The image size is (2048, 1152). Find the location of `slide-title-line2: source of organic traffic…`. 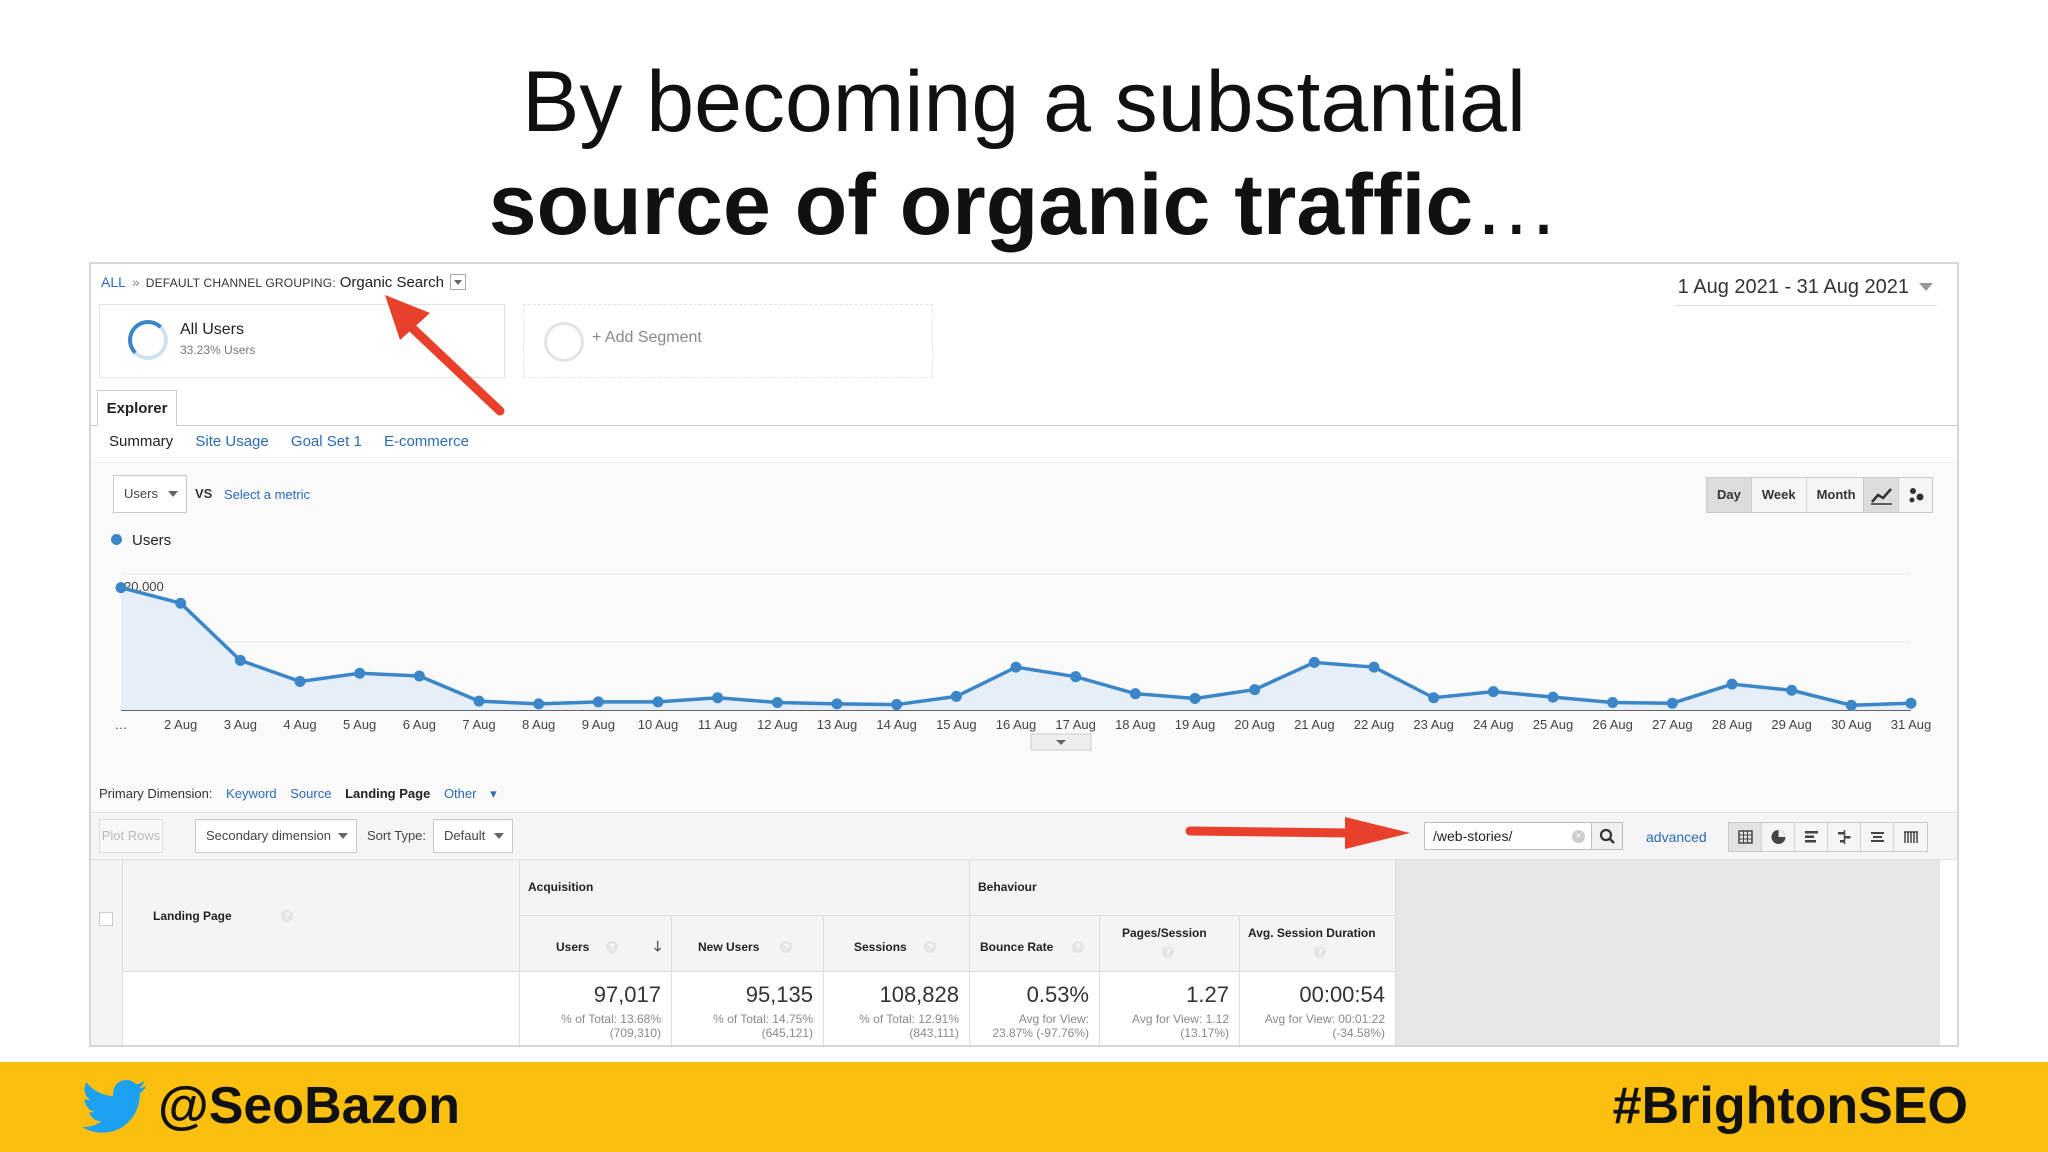

slide-title-line2: source of organic traffic… is located at coordinates (1024, 205).